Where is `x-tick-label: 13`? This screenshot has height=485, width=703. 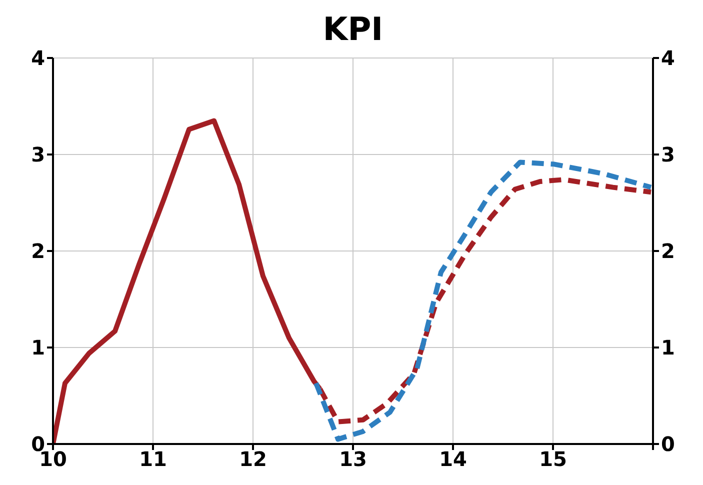
x-tick-label: 13 is located at coordinates (353, 459).